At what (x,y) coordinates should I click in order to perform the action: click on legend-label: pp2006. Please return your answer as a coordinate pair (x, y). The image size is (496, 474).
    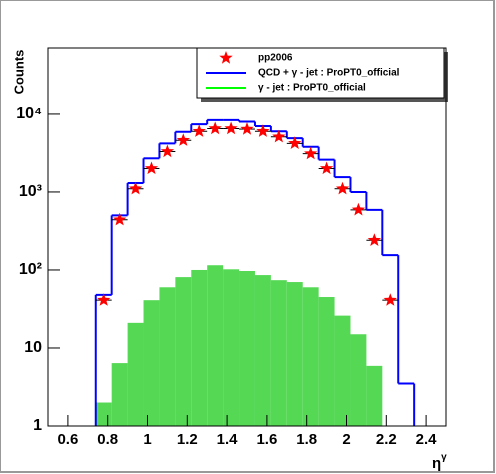
    Looking at the image, I should click on (275, 58).